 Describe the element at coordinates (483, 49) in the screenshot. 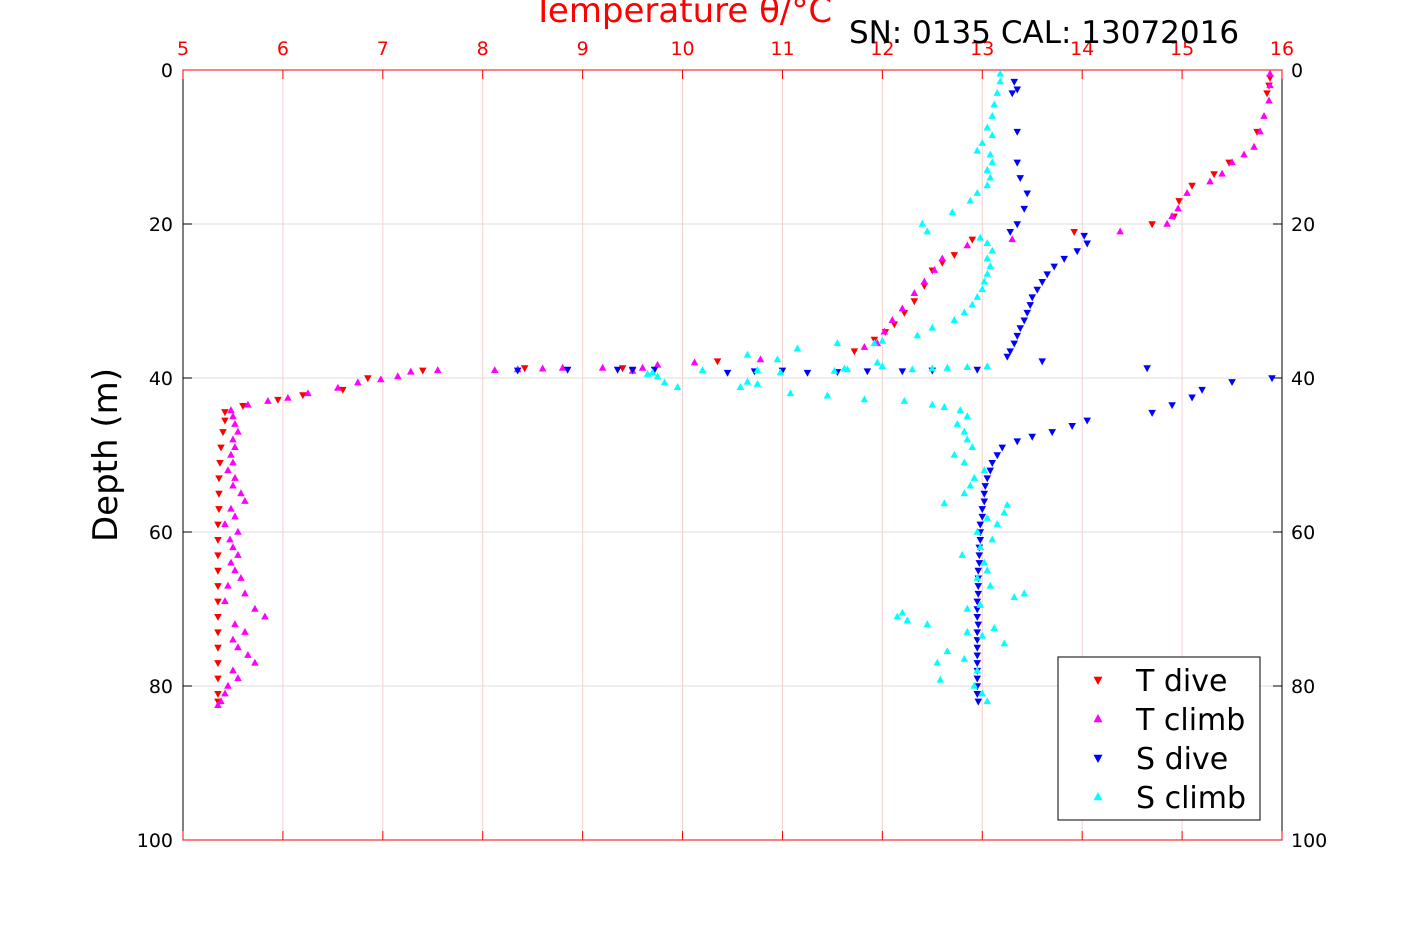

I see `x-tick-label: 8` at that location.